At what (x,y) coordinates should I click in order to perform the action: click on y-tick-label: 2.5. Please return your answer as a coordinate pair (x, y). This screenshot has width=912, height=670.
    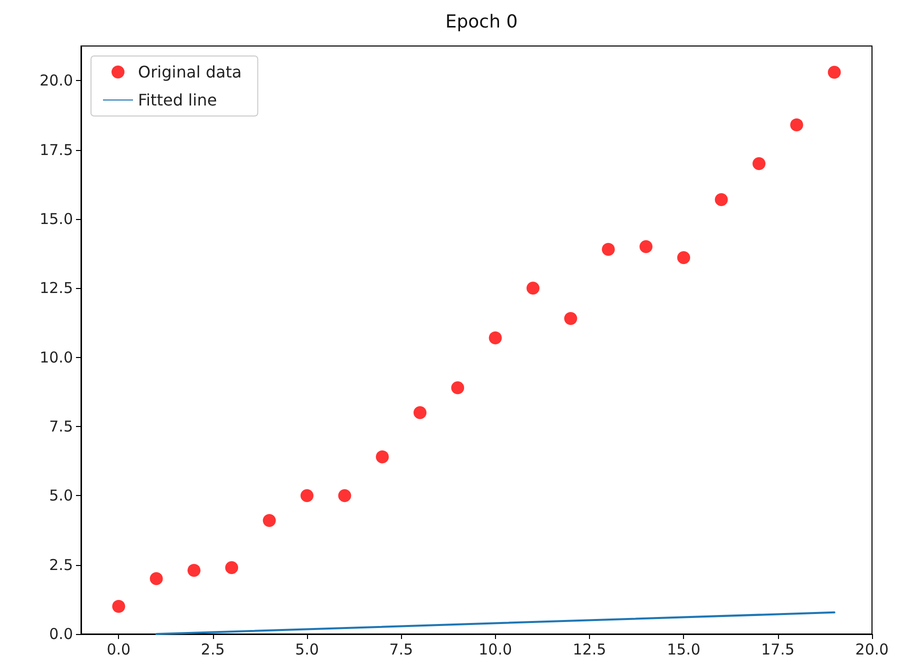
    Looking at the image, I should click on (61, 565).